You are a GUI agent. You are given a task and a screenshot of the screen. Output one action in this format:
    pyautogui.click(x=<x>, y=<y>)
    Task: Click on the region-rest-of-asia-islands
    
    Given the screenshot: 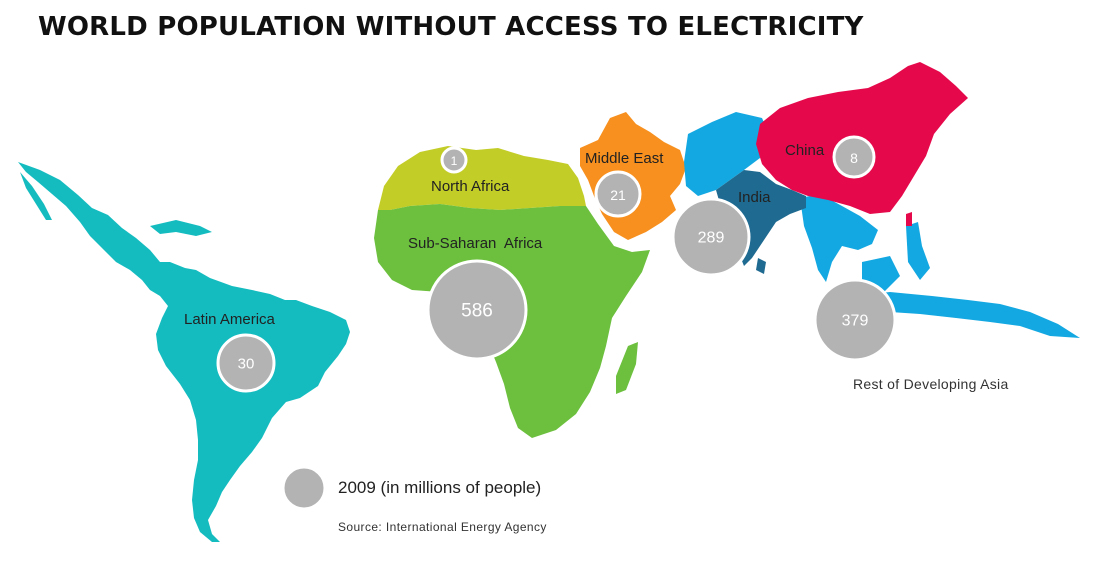 What is the action you would take?
    pyautogui.click(x=966, y=315)
    